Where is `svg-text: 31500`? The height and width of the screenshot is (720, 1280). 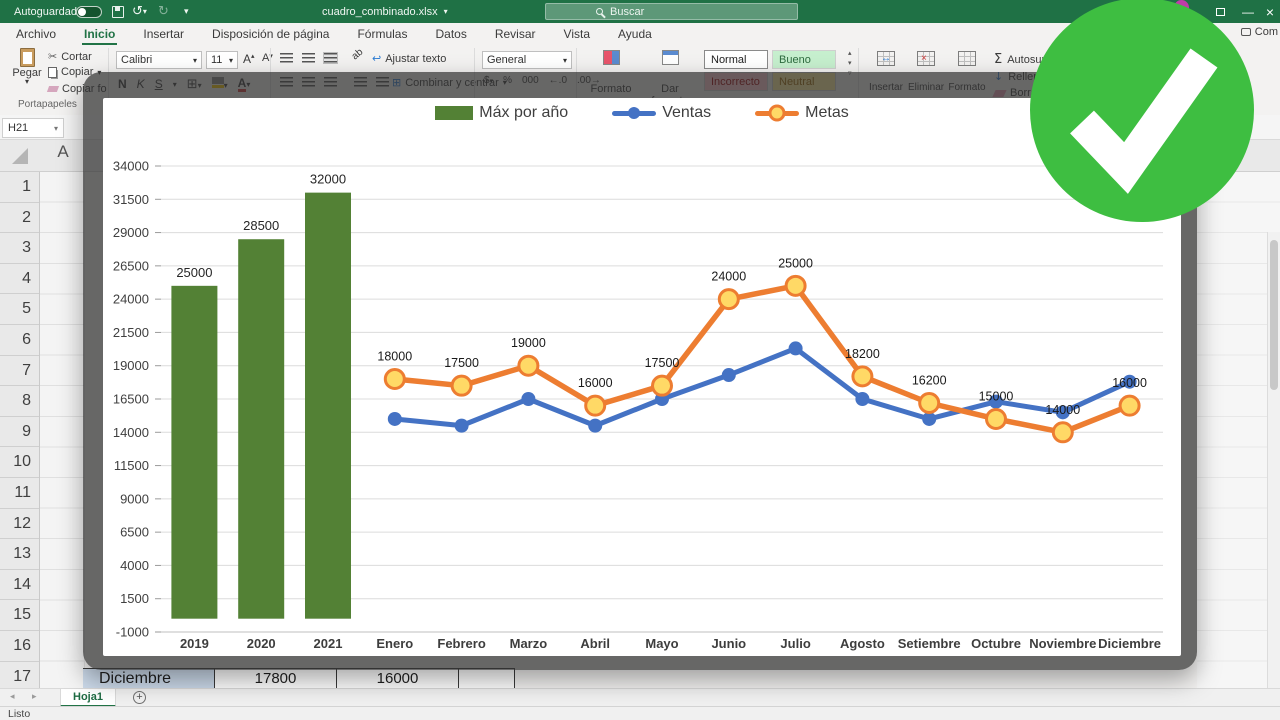 svg-text: 31500 is located at coordinates (131, 199).